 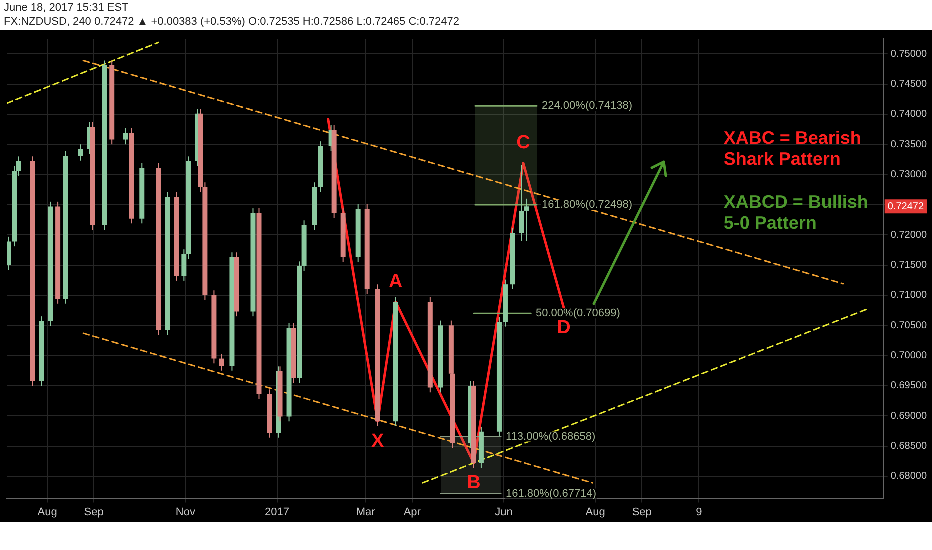 I want to click on data-label: D, so click(x=564, y=327).